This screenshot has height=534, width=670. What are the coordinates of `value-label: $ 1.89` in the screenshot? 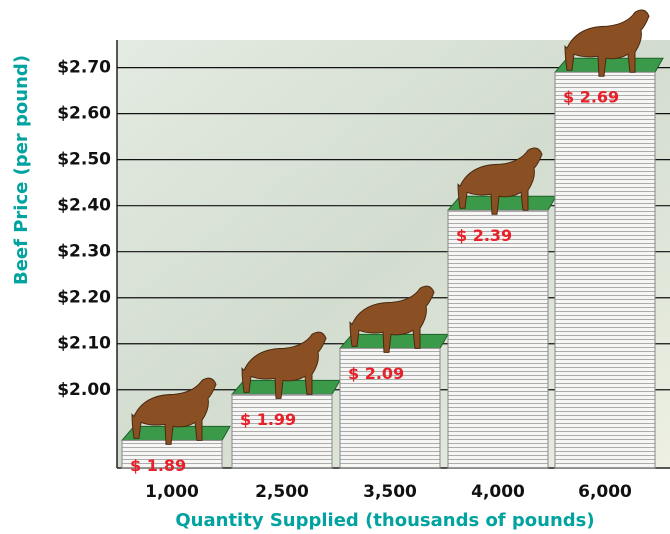 It's located at (158, 465).